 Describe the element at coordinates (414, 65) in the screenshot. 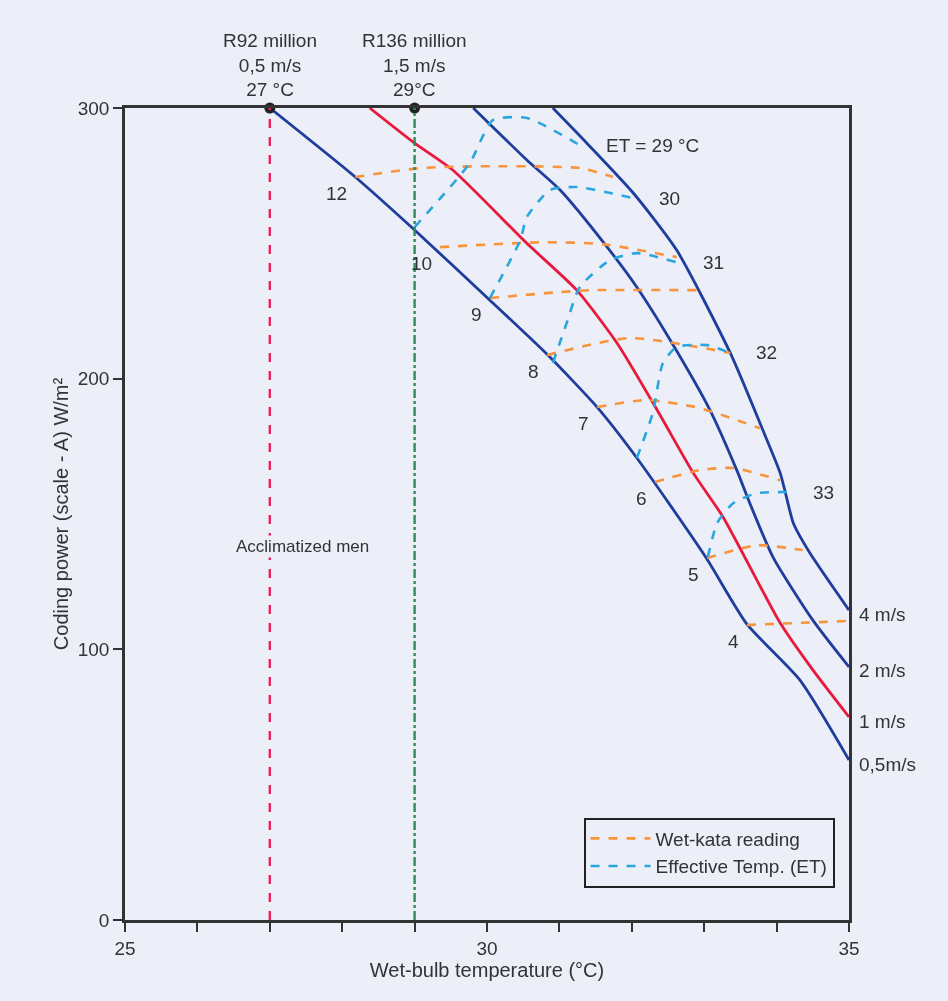

I see `ref-line-label: R136 million 1,5 m/s 29°C` at that location.